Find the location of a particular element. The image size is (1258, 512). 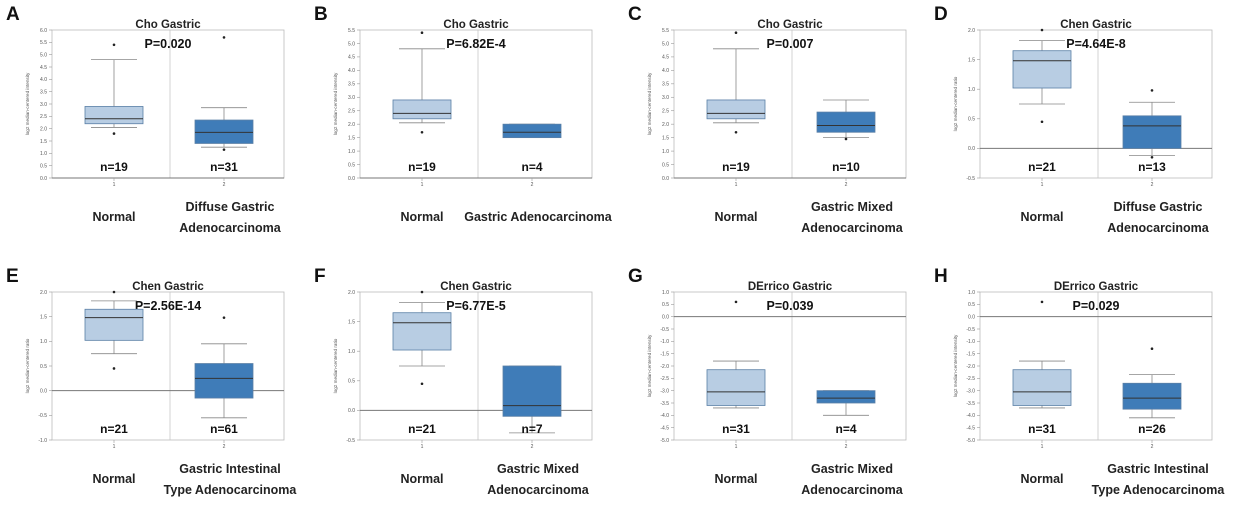

group-label: Diffuse Gastric Adenocarcinoma is located at coordinates (1158, 218).